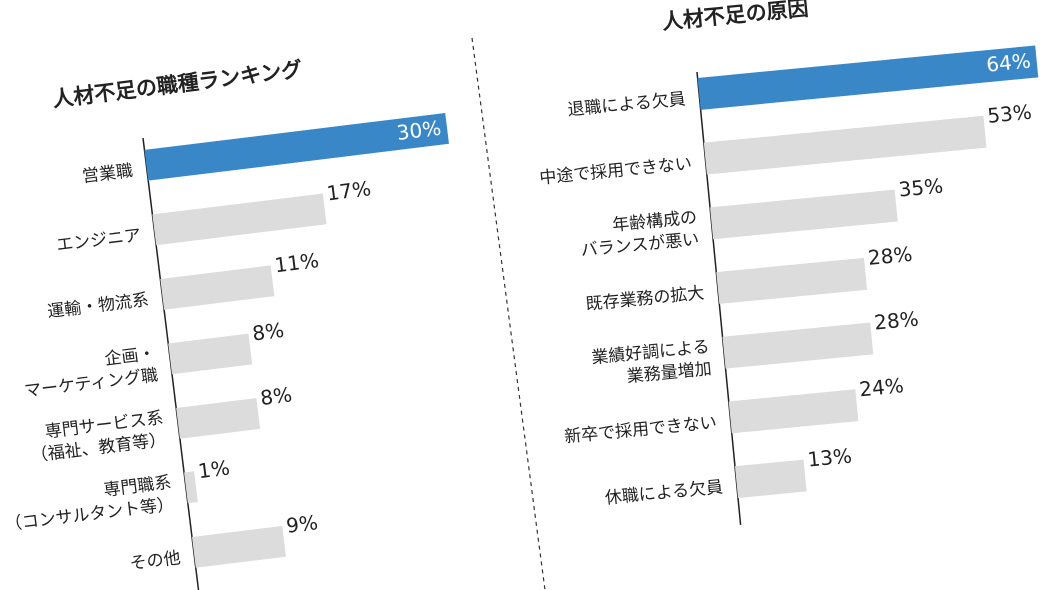  Describe the element at coordinates (214, 469) in the screenshot. I see `value-label: 1%` at that location.